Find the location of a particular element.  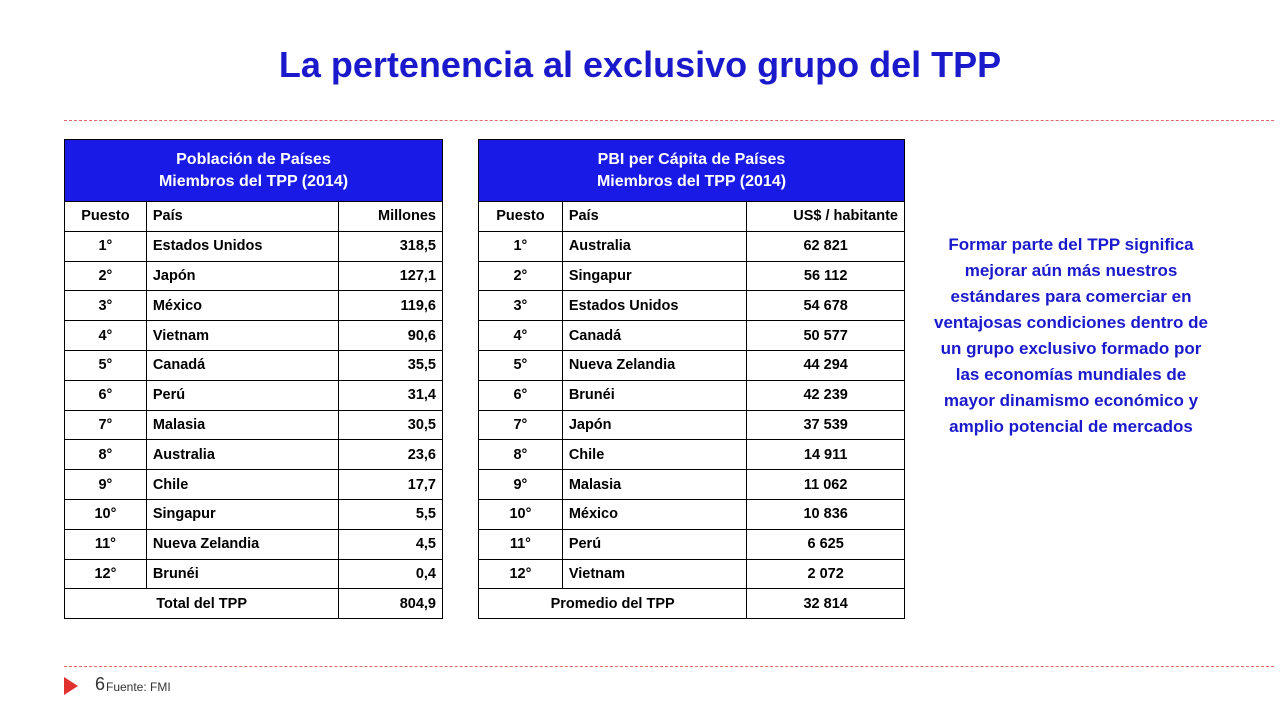

value-cell: 50 577 is located at coordinates (825, 335).